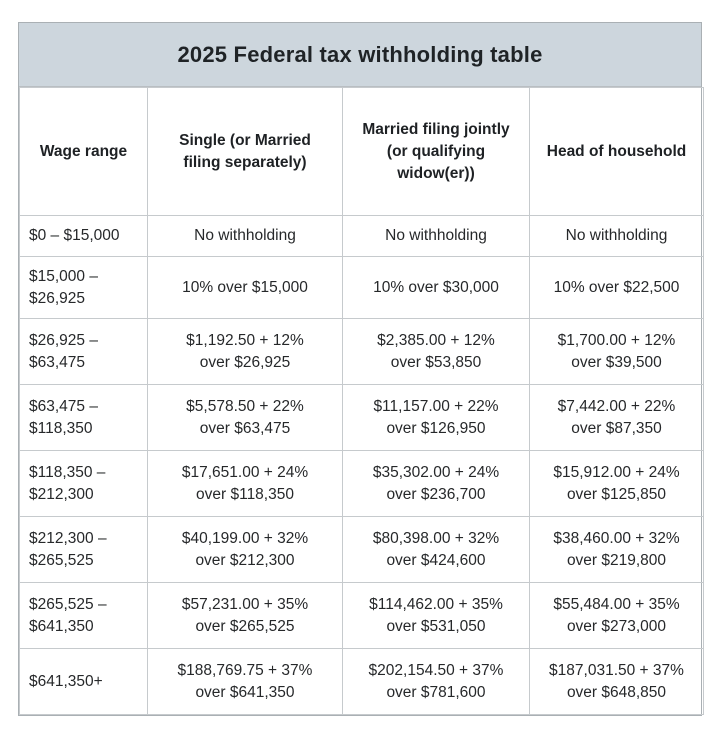 The width and height of the screenshot is (720, 750). What do you see at coordinates (245, 681) in the screenshot?
I see `withholding-cell: $188,769.75 + 37% over $641,350` at bounding box center [245, 681].